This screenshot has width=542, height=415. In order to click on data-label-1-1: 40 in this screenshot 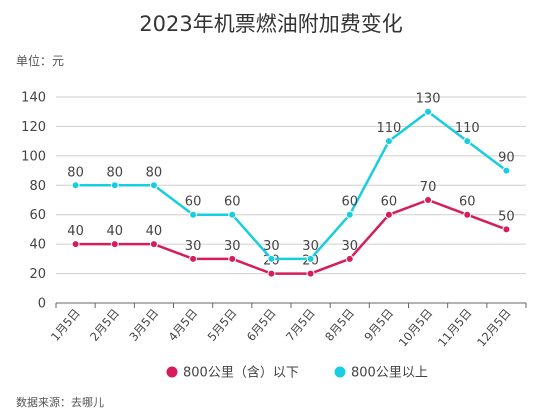, I will do `click(75, 231)`.